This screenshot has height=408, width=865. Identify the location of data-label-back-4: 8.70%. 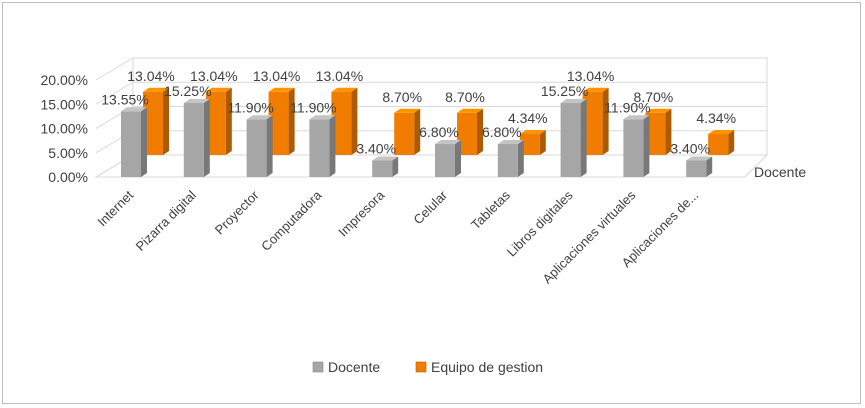
(402, 97).